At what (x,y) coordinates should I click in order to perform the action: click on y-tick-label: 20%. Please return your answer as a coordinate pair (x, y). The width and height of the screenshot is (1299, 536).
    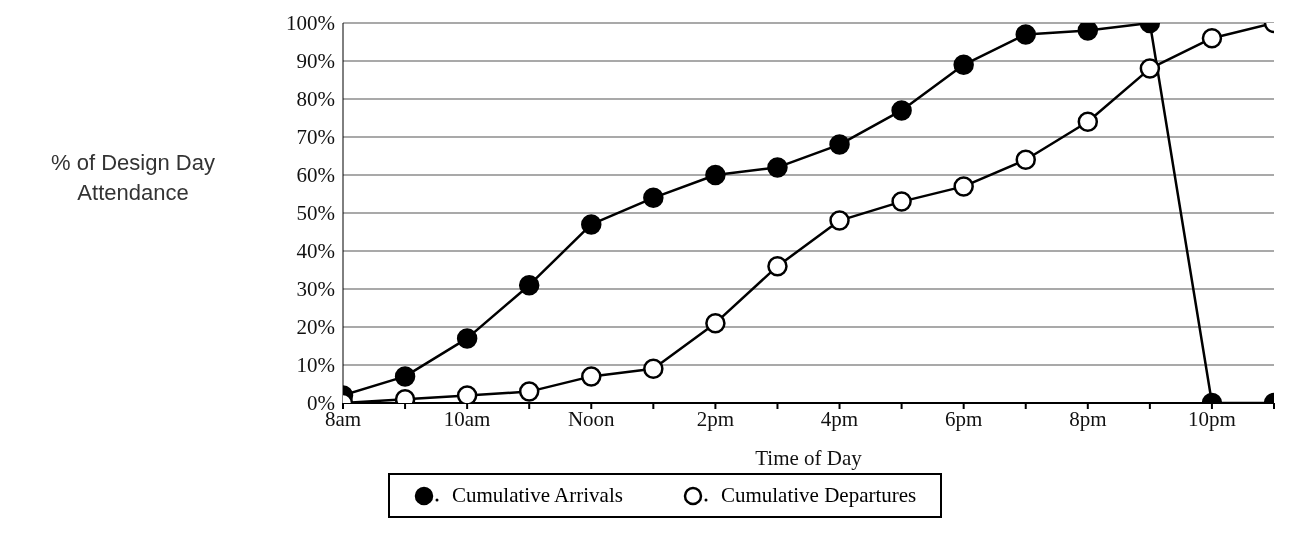
    Looking at the image, I should click on (315, 327).